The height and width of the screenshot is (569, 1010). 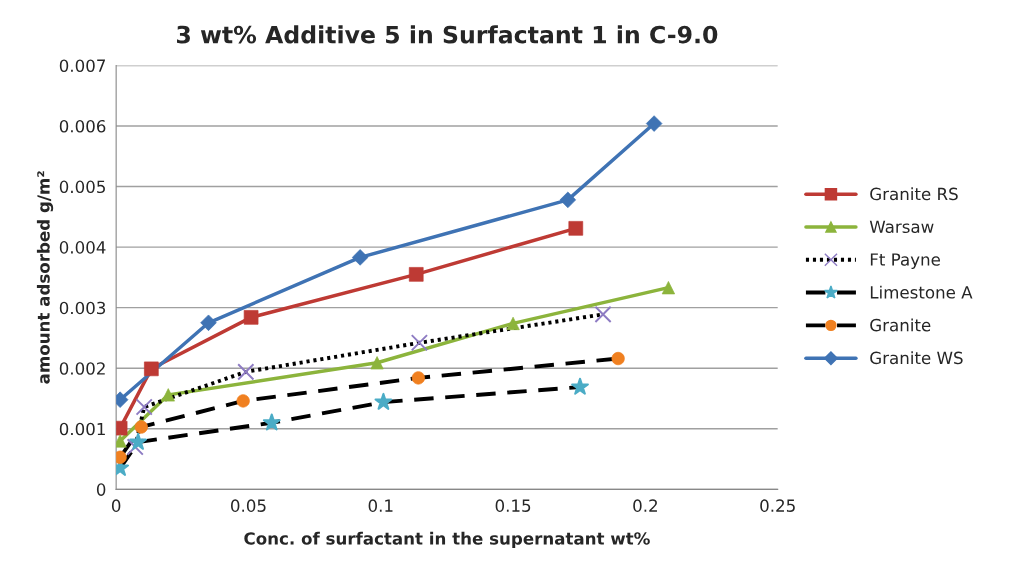 I want to click on x-tick-label: 0.2, so click(x=645, y=505).